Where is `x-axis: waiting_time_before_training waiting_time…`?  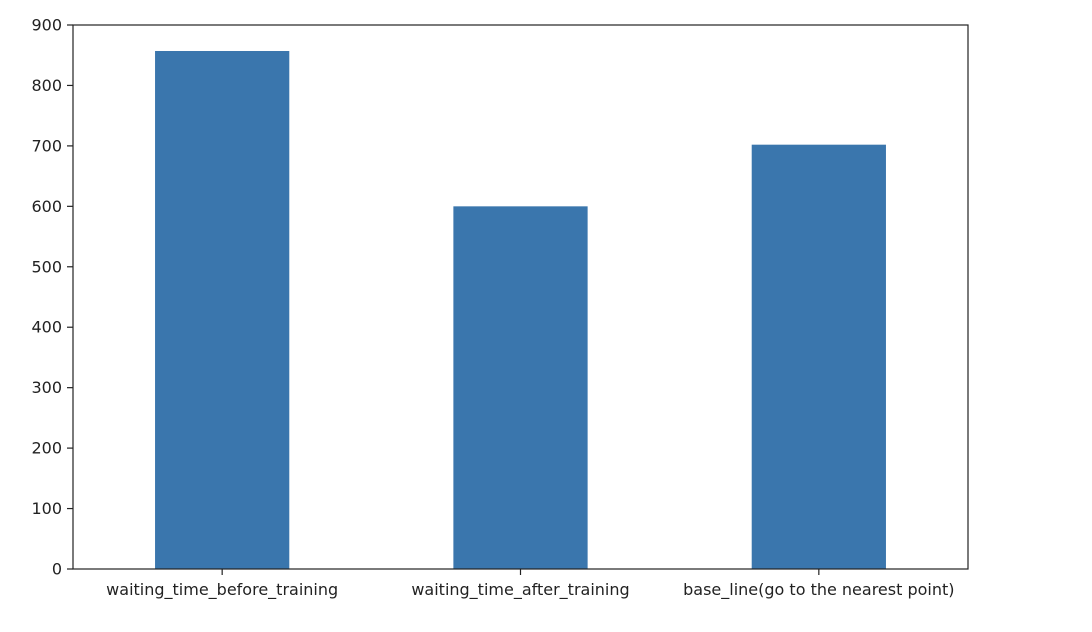
x-axis: waiting_time_before_training waiting_time… is located at coordinates (530, 584).